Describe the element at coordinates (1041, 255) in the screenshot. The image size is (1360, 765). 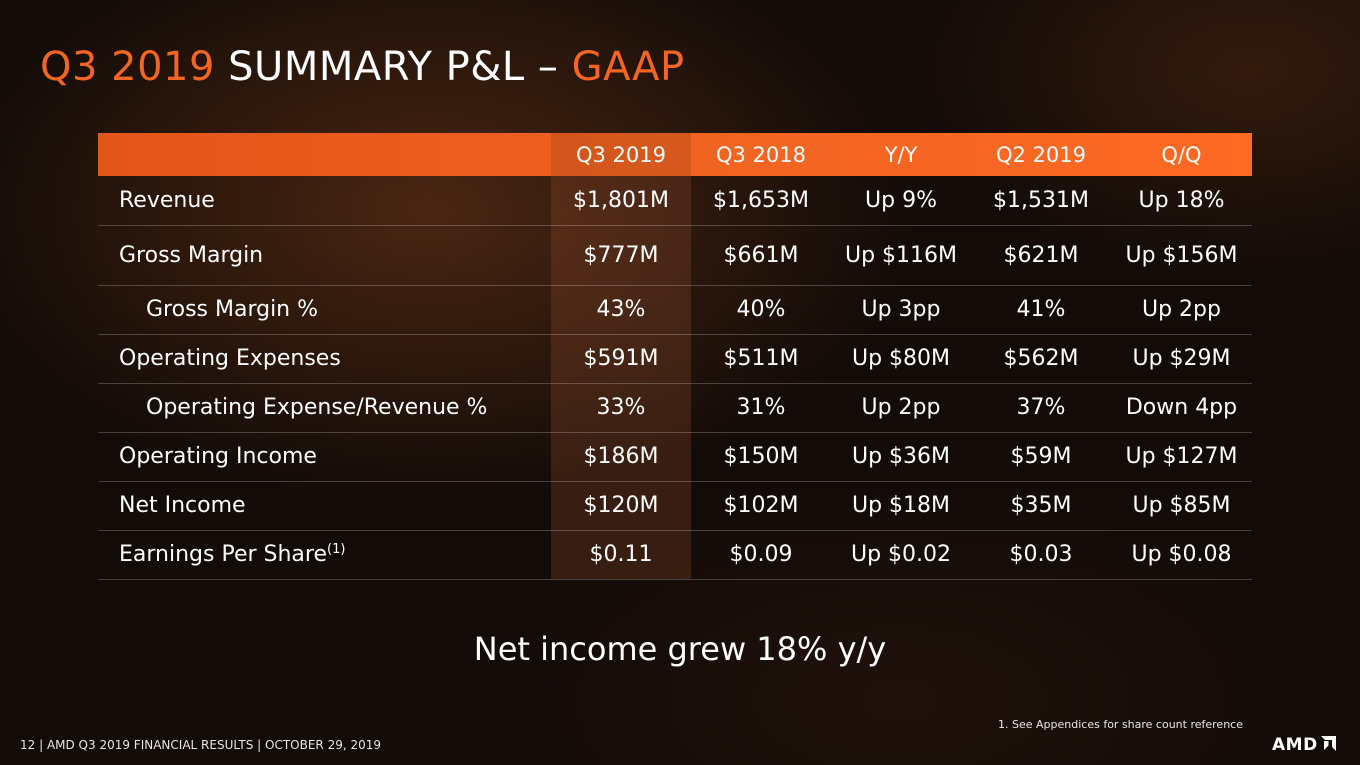
I see `cell-q2-2019: $621M` at that location.